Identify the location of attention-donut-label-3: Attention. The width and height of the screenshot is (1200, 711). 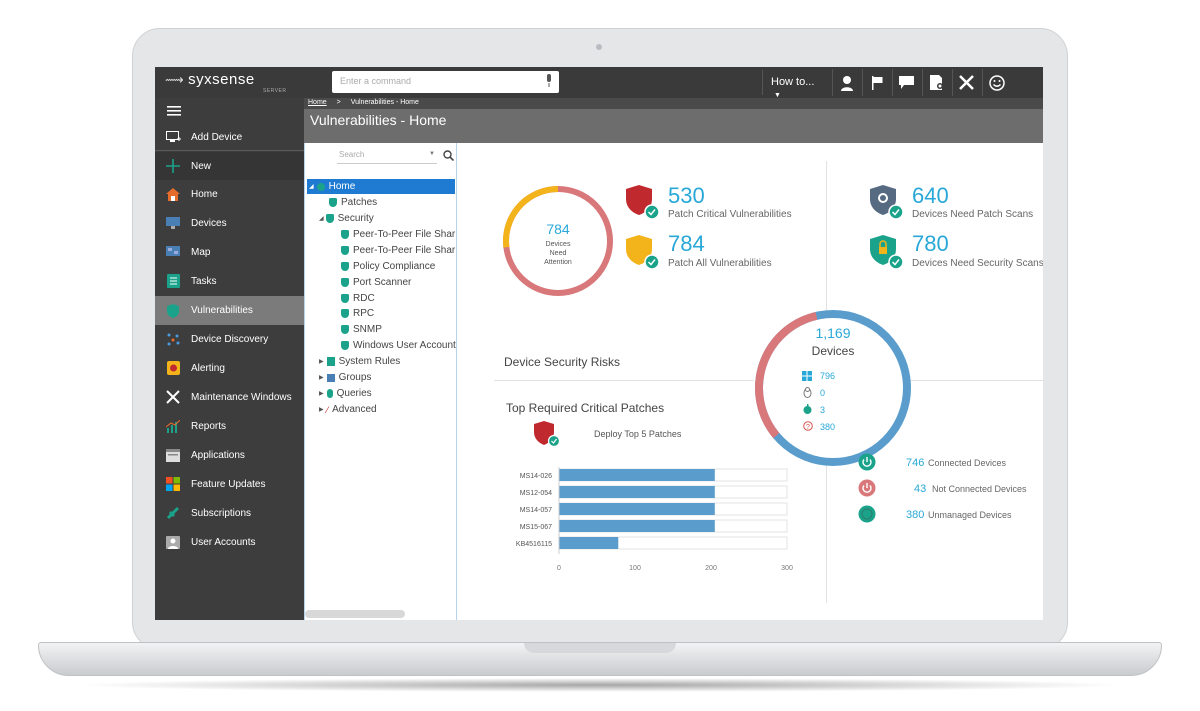
(558, 262).